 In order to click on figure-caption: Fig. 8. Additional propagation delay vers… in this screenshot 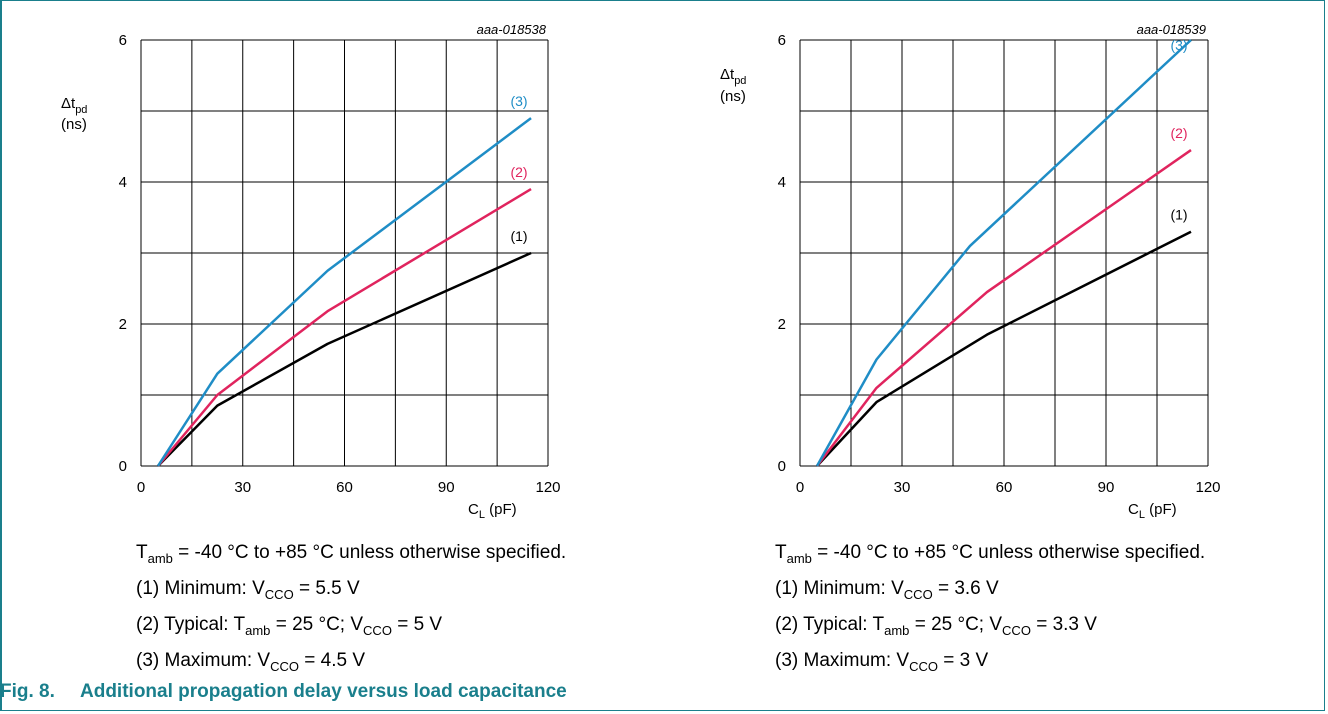, I will do `click(283, 692)`.